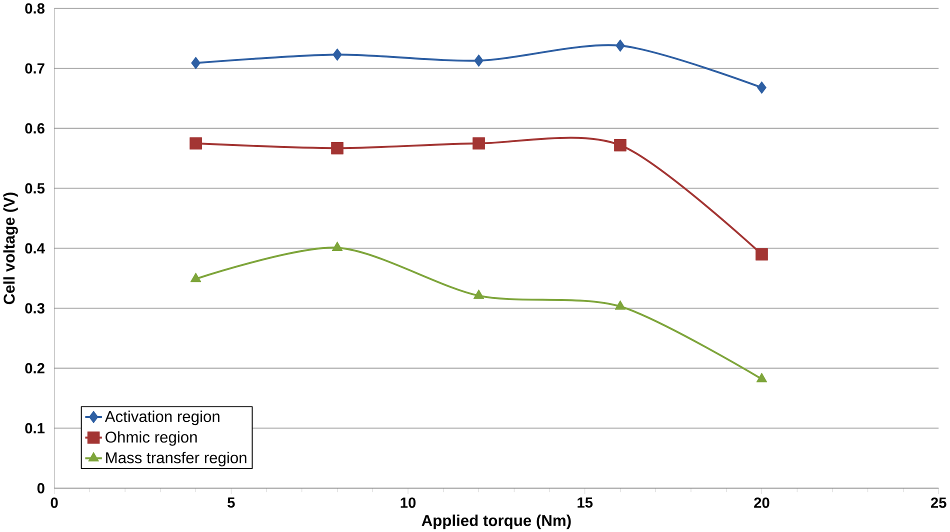 This screenshot has width=950, height=532. What do you see at coordinates (496, 521) in the screenshot?
I see `x-axis-title: Applied torque (Nm)` at bounding box center [496, 521].